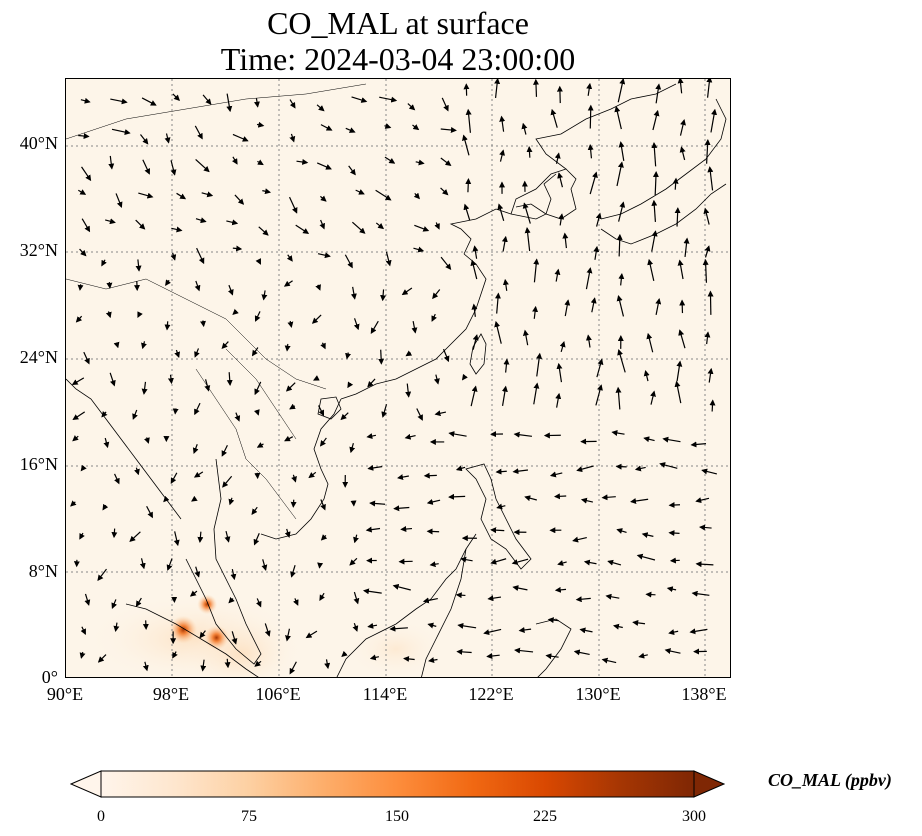 This screenshot has width=922, height=836. What do you see at coordinates (491, 694) in the screenshot?
I see `lon-label-122e: 122°E` at bounding box center [491, 694].